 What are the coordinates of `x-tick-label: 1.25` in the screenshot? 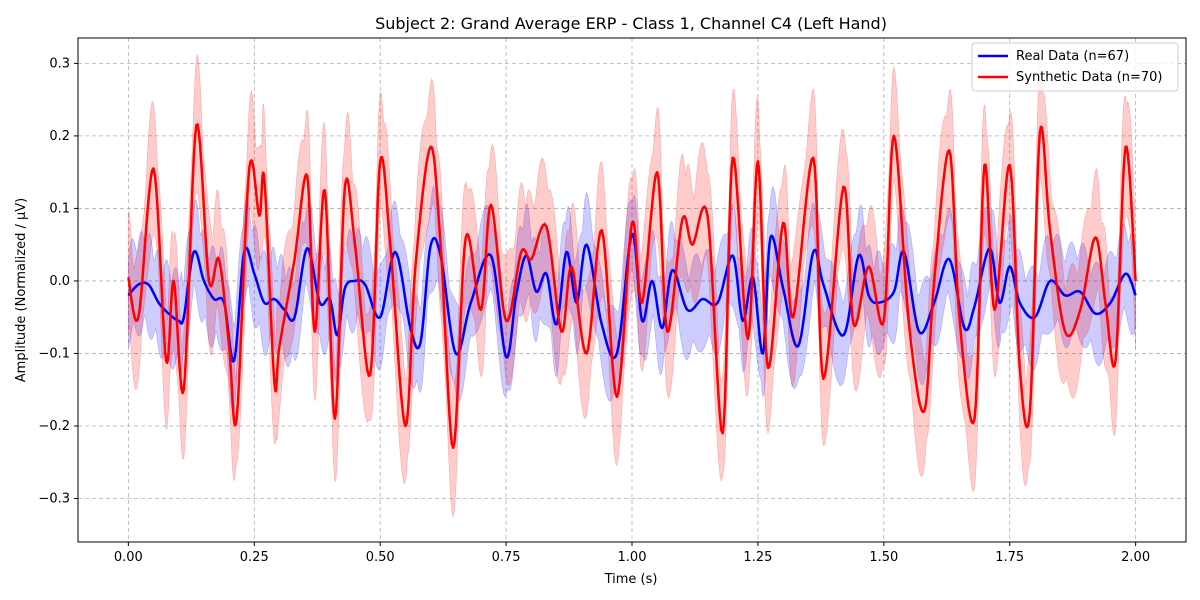 It's located at (757, 557).